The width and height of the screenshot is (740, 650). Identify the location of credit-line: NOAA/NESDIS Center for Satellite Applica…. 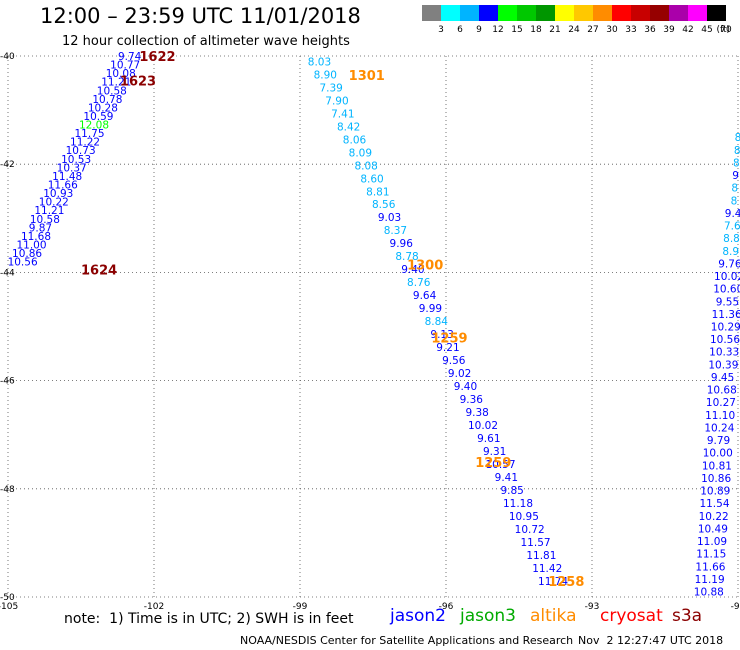
(407, 640).